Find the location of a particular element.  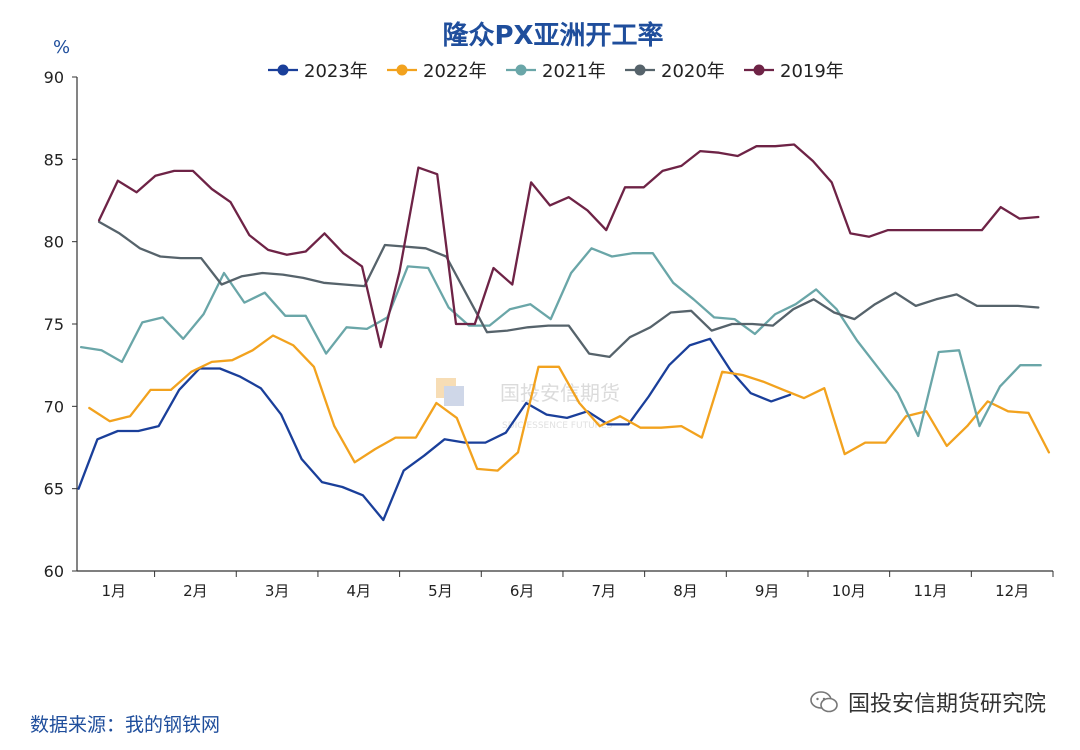

x-tick-label: 7月 is located at coordinates (604, 591).